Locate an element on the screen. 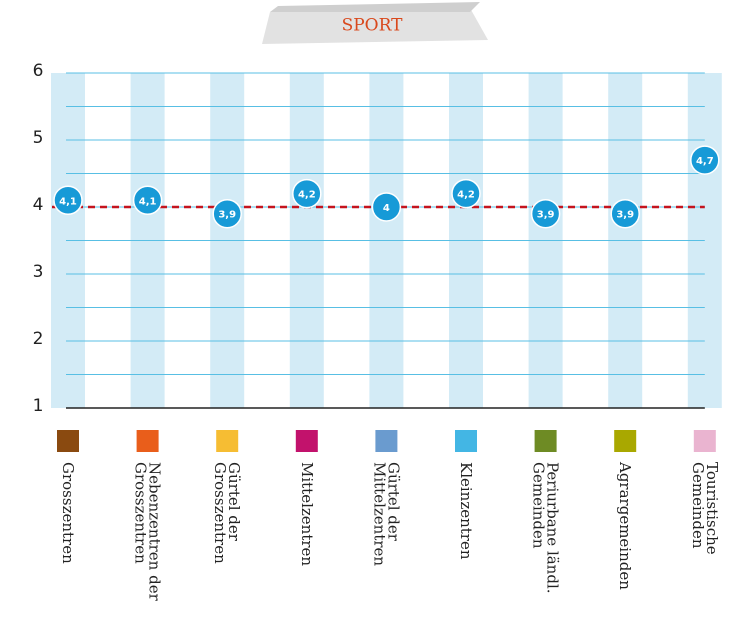 This screenshot has height=637, width=737. y-tick-label: 5 is located at coordinates (38, 138).